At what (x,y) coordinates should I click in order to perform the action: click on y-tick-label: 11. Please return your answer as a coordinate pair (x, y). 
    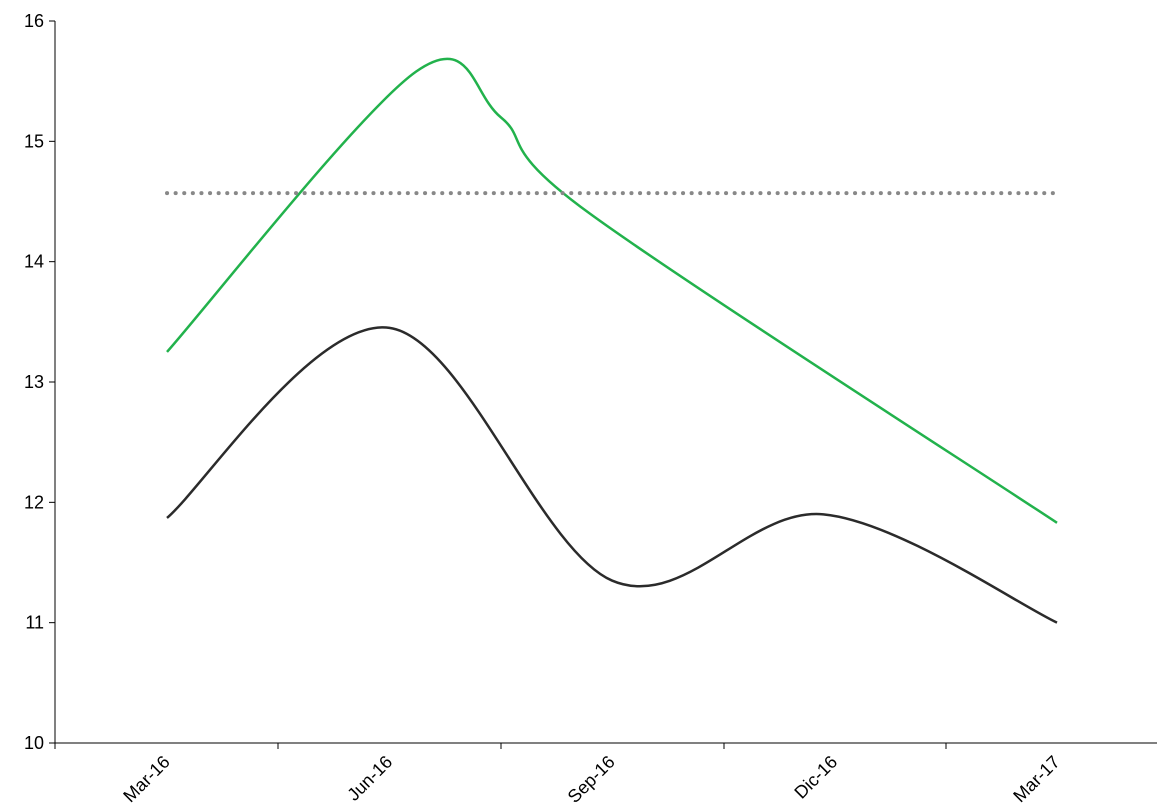
    Looking at the image, I should click on (34, 623).